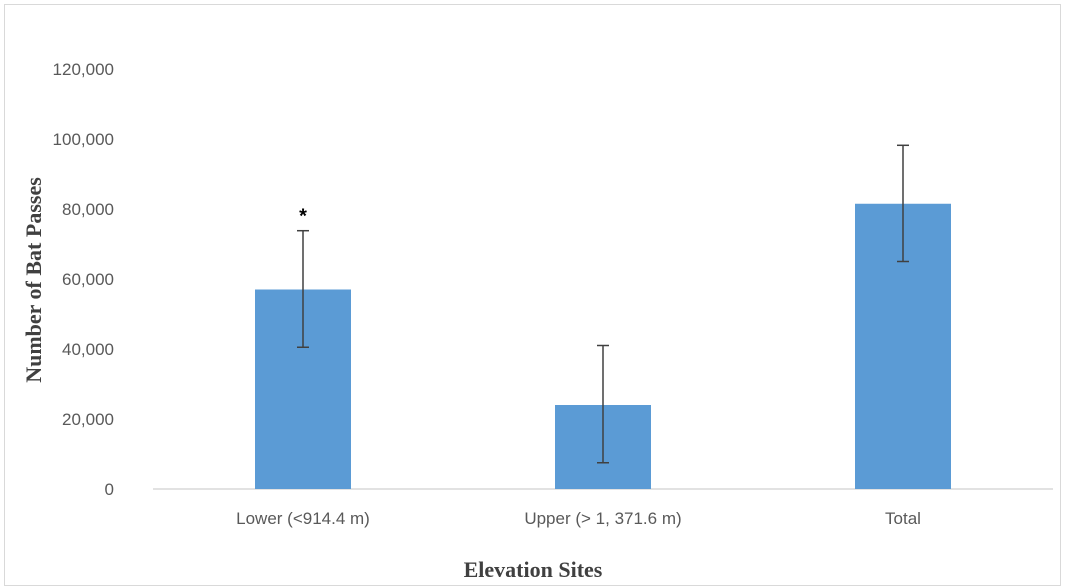 The height and width of the screenshot is (586, 1065). What do you see at coordinates (83, 69) in the screenshot?
I see `y-tick-label: 120,000` at bounding box center [83, 69].